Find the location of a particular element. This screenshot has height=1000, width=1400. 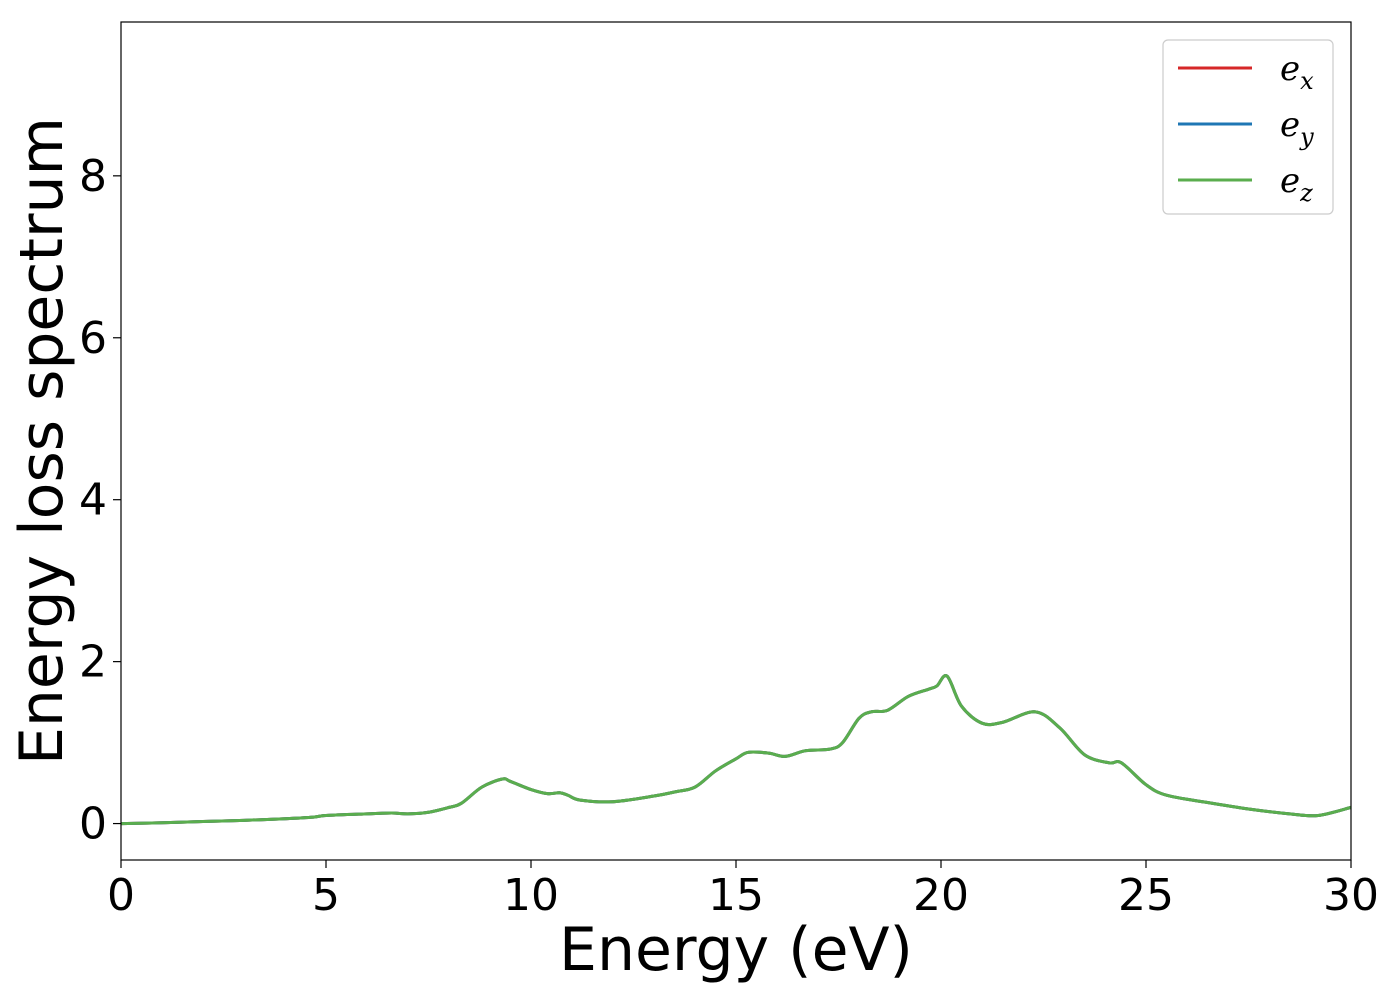

series-line-z is located at coordinates (736, 750).